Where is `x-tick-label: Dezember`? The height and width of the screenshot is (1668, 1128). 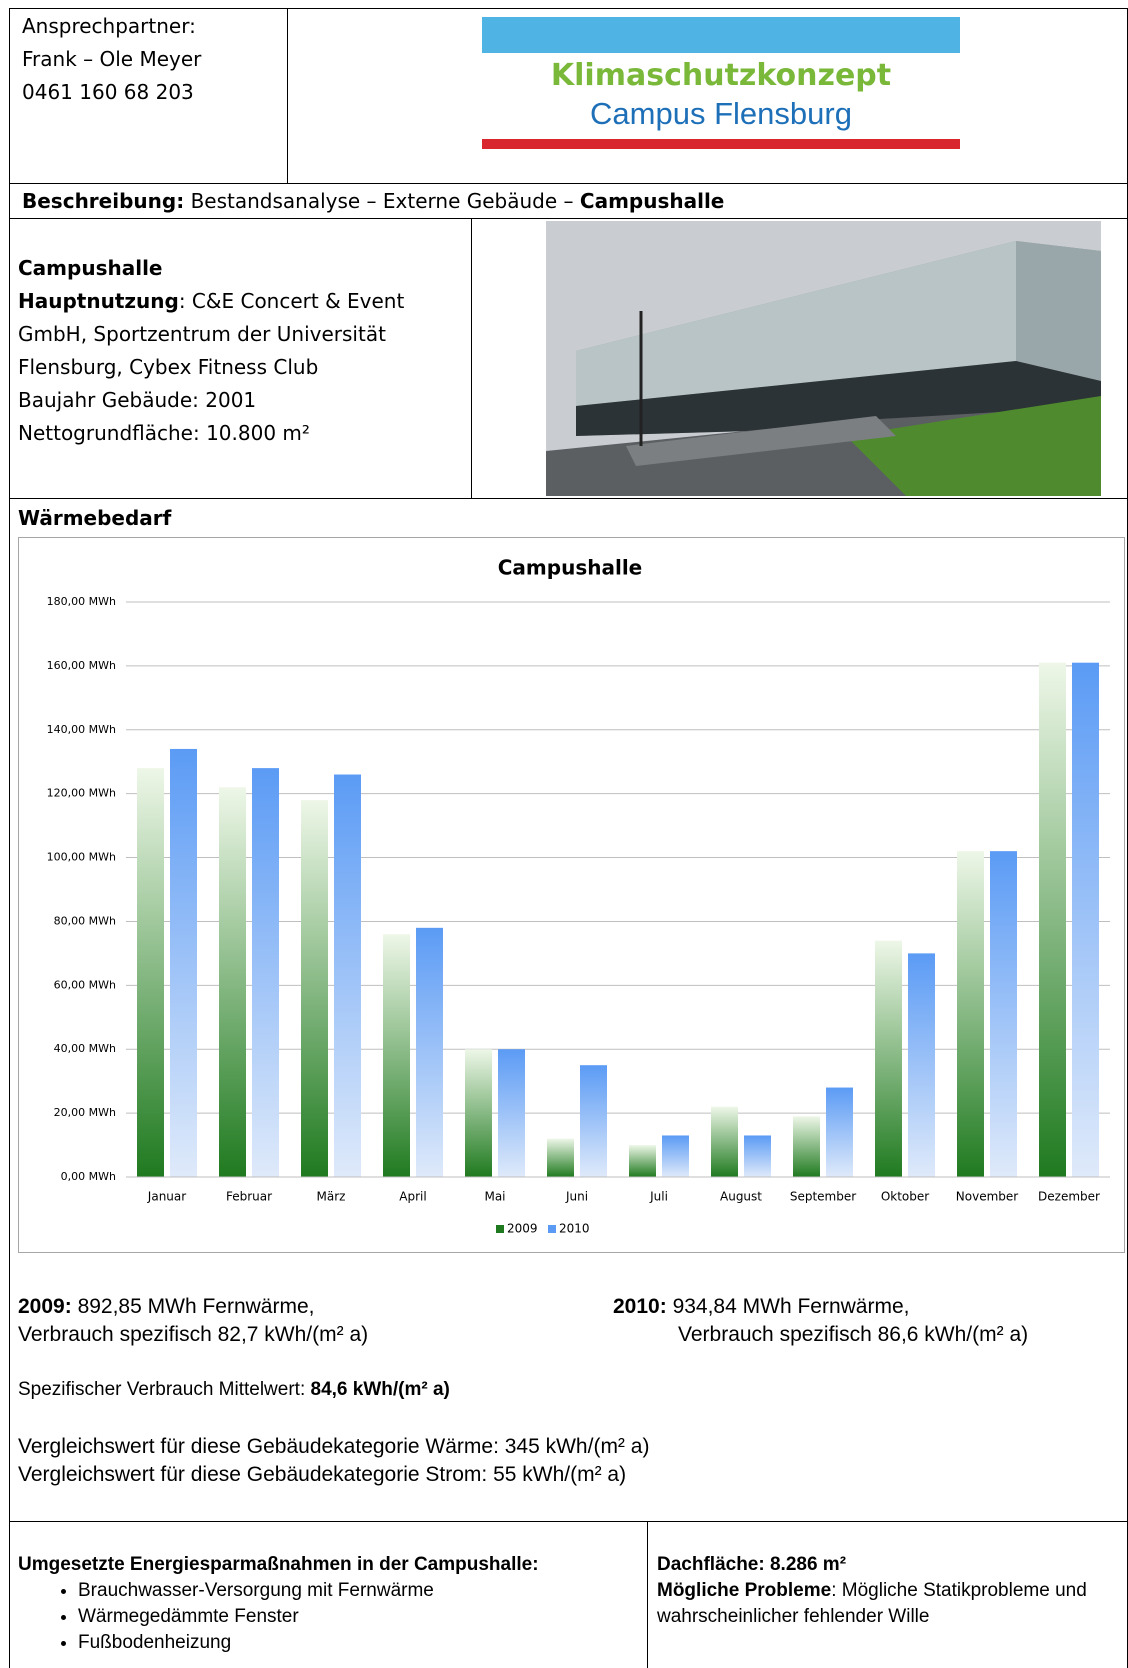
x-tick-label: Dezember is located at coordinates (1069, 1197).